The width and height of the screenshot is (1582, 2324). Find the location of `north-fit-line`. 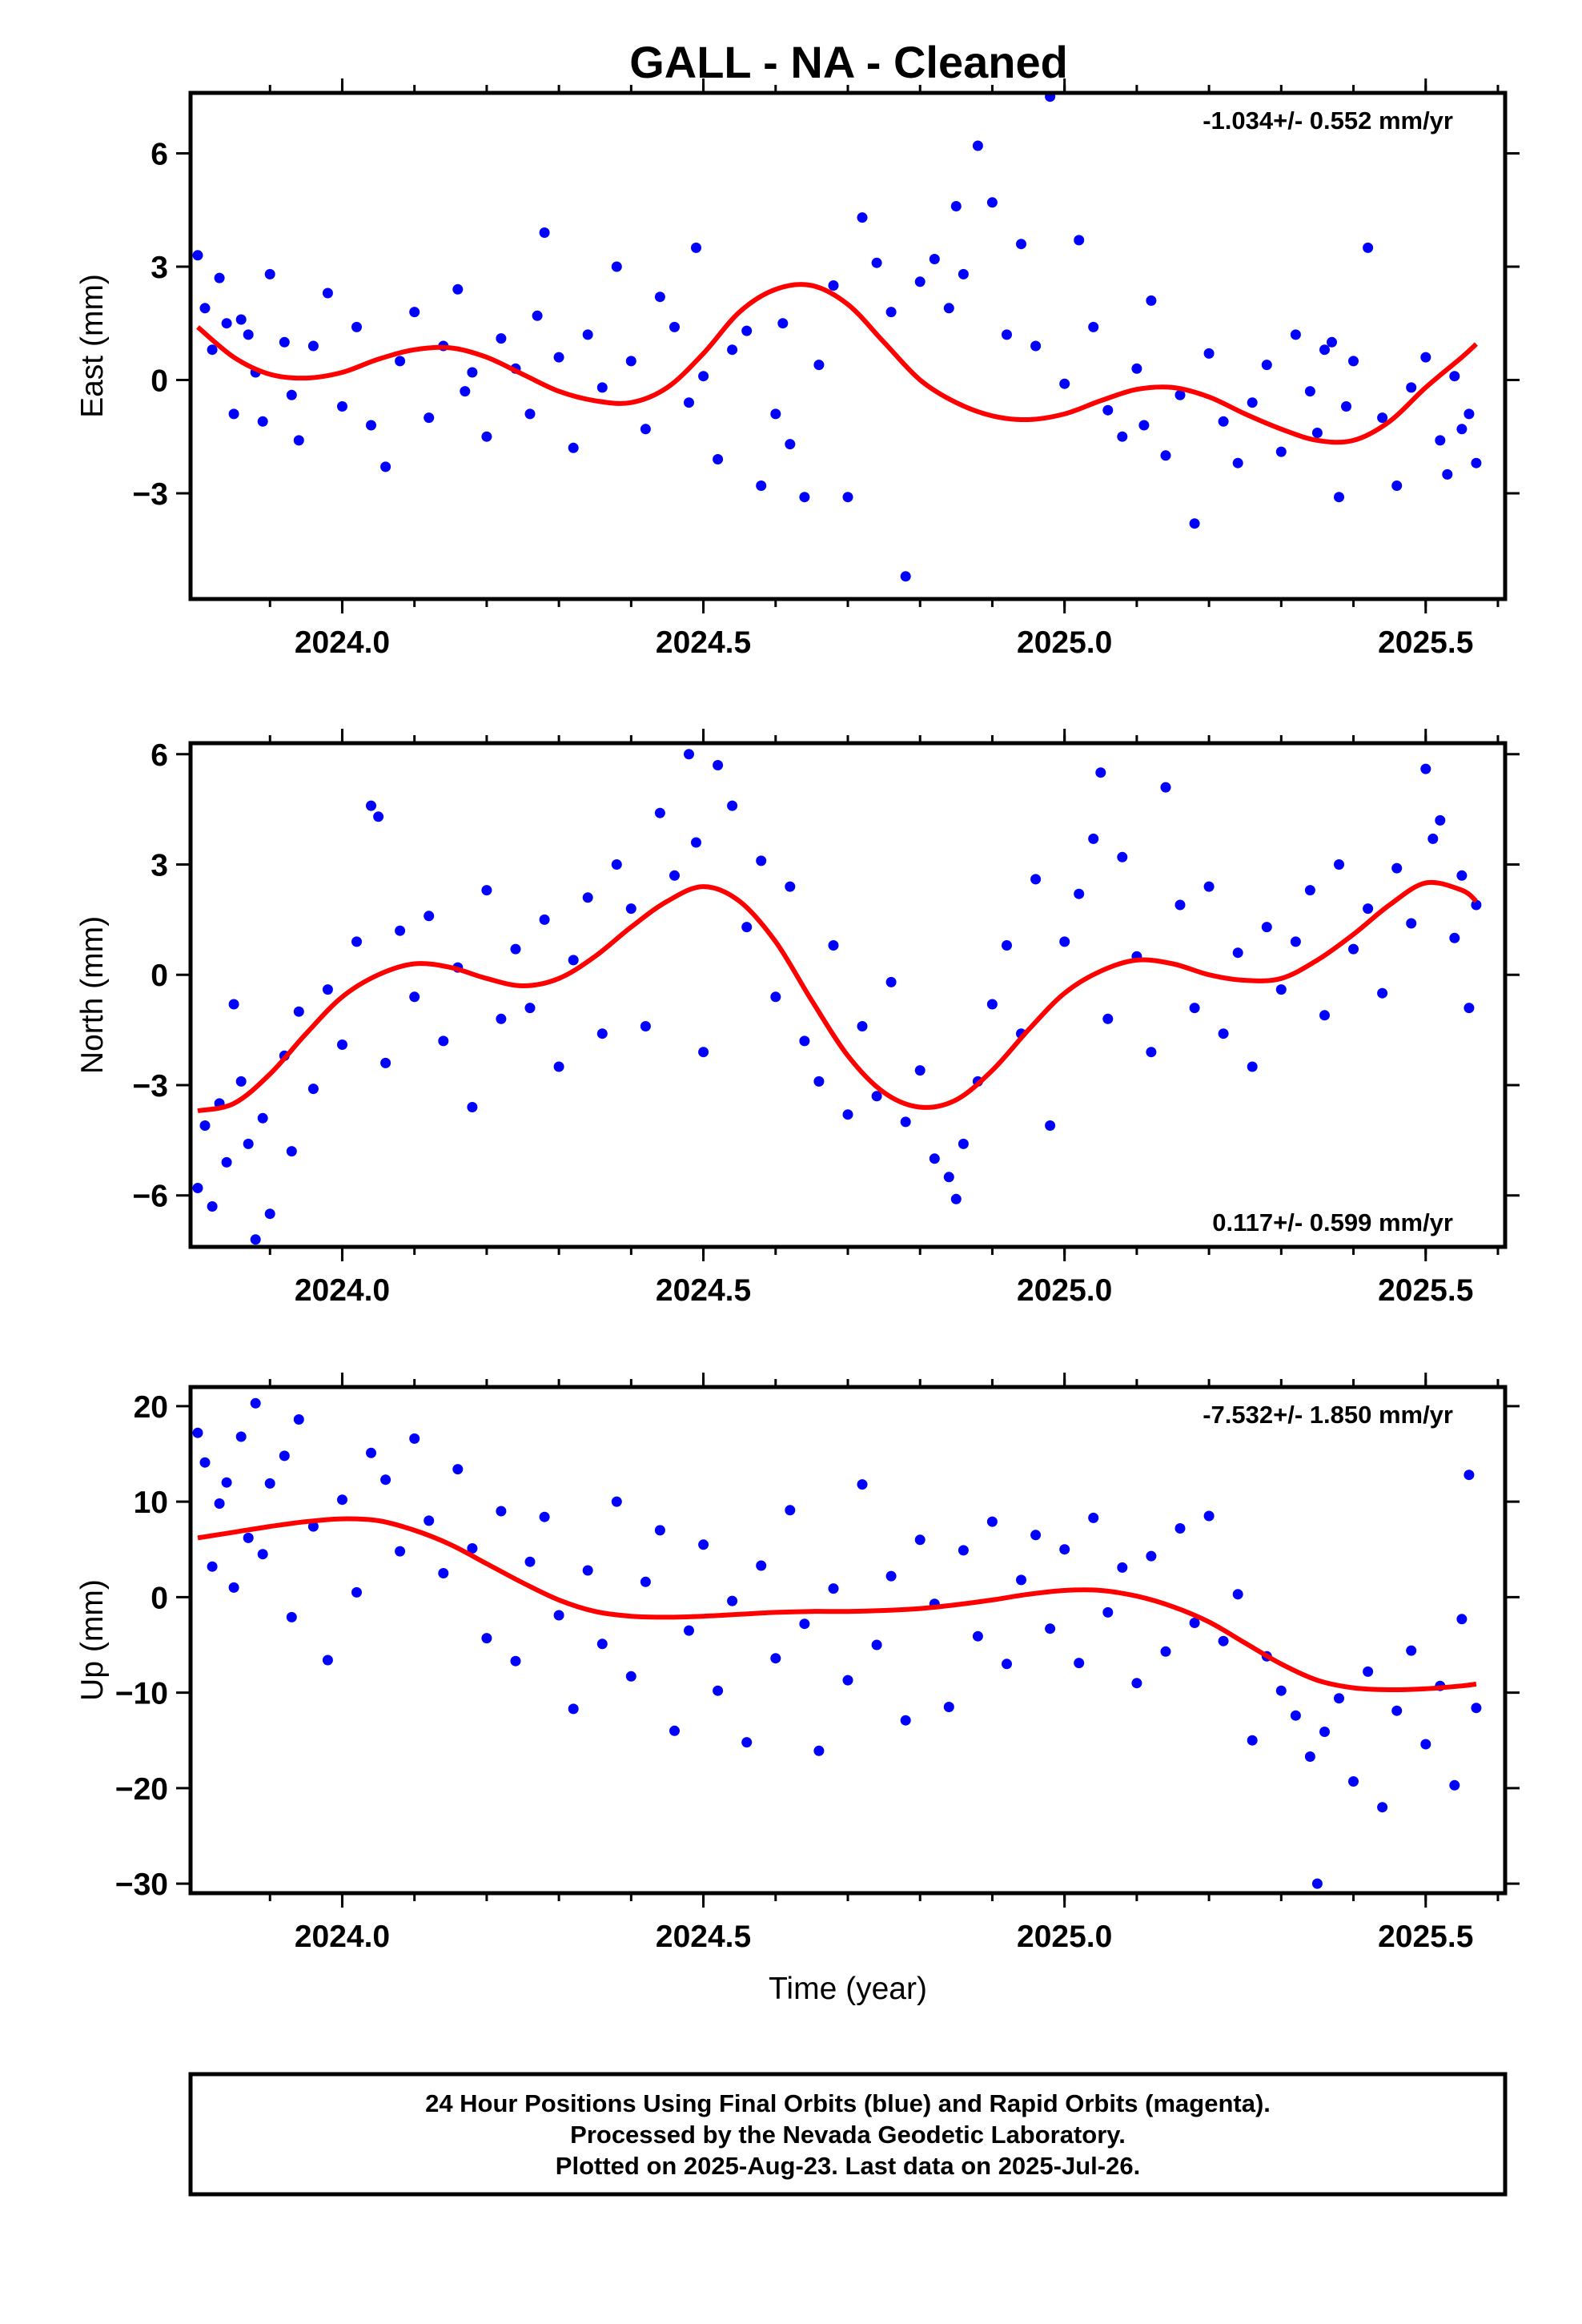

north-fit-line is located at coordinates (838, 996).